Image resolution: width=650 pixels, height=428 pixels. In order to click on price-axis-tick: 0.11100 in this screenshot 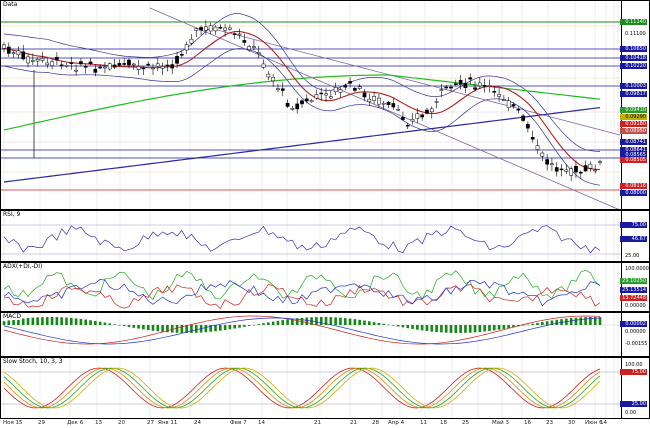, I will do `click(635, 34)`.